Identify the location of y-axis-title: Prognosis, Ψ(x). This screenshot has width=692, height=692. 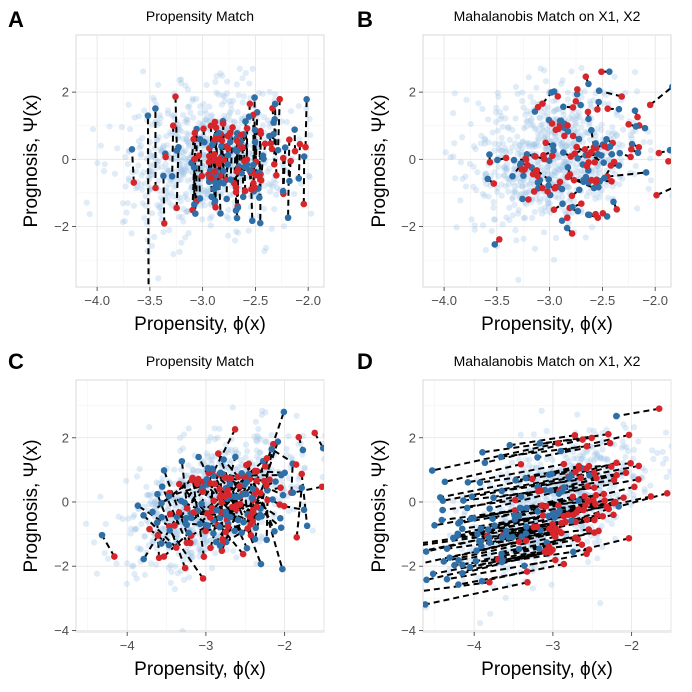
(379, 505).